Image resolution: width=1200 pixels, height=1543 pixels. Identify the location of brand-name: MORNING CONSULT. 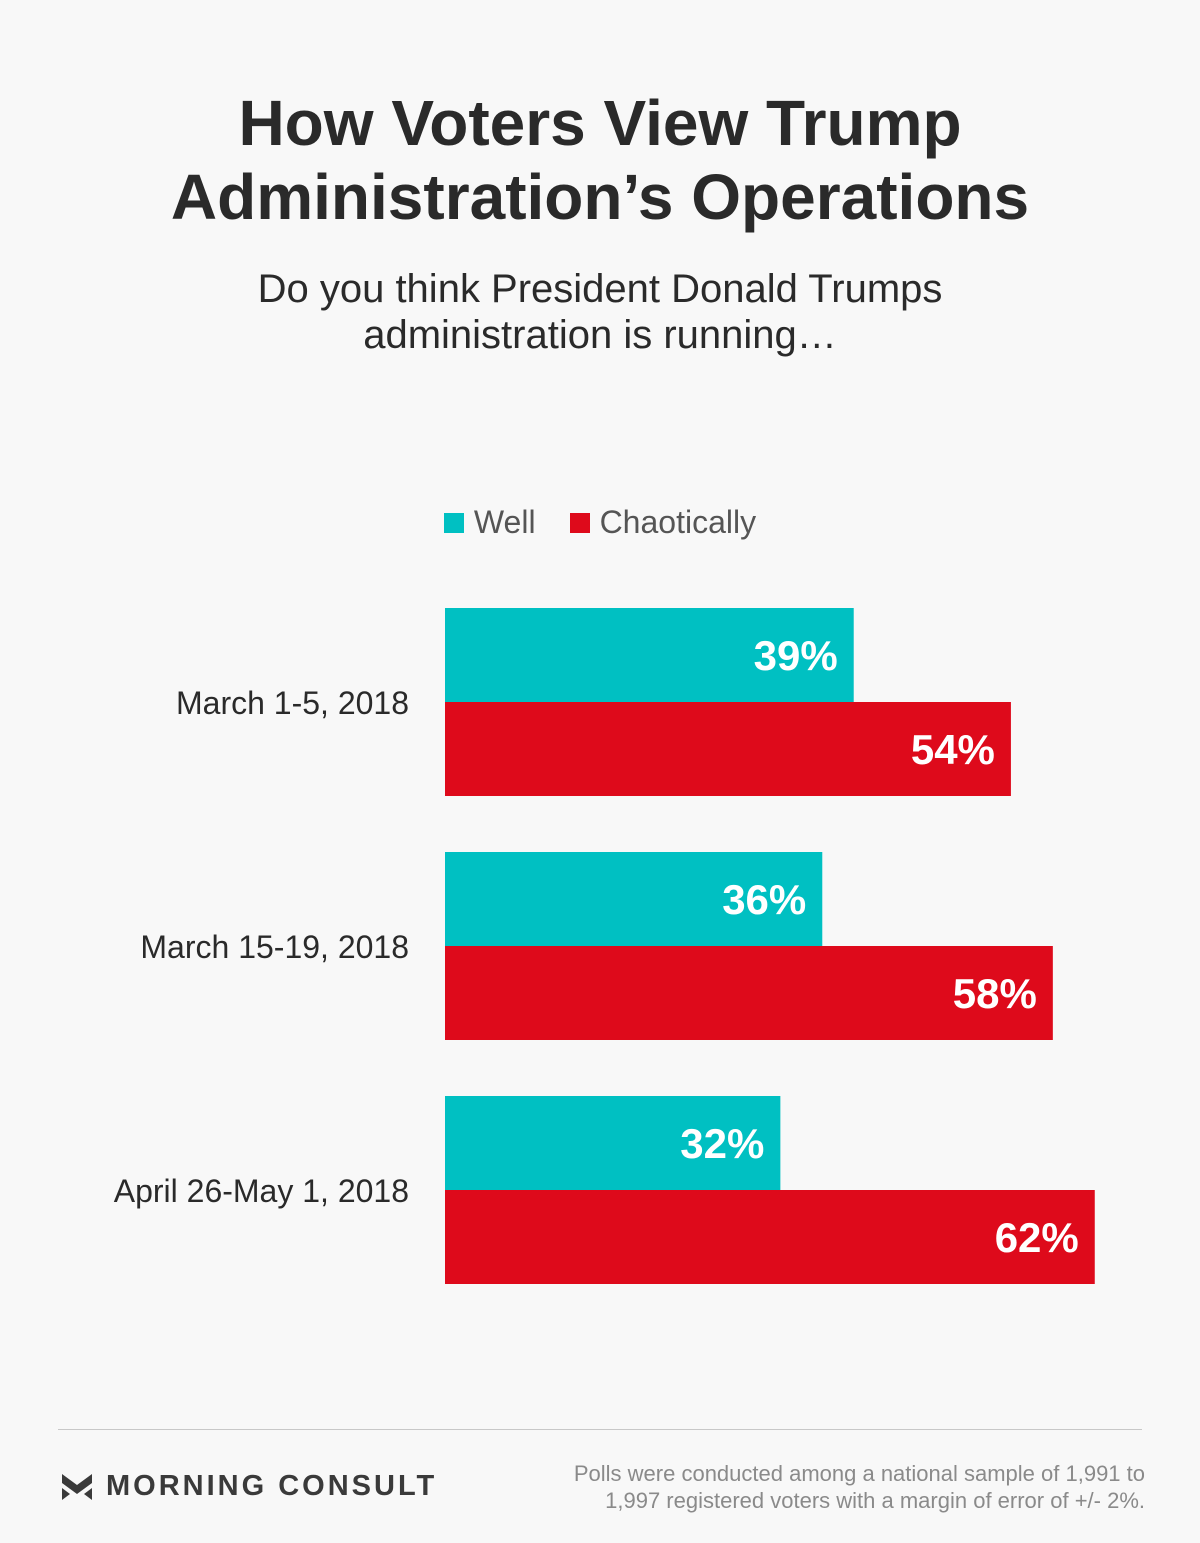
(272, 1486).